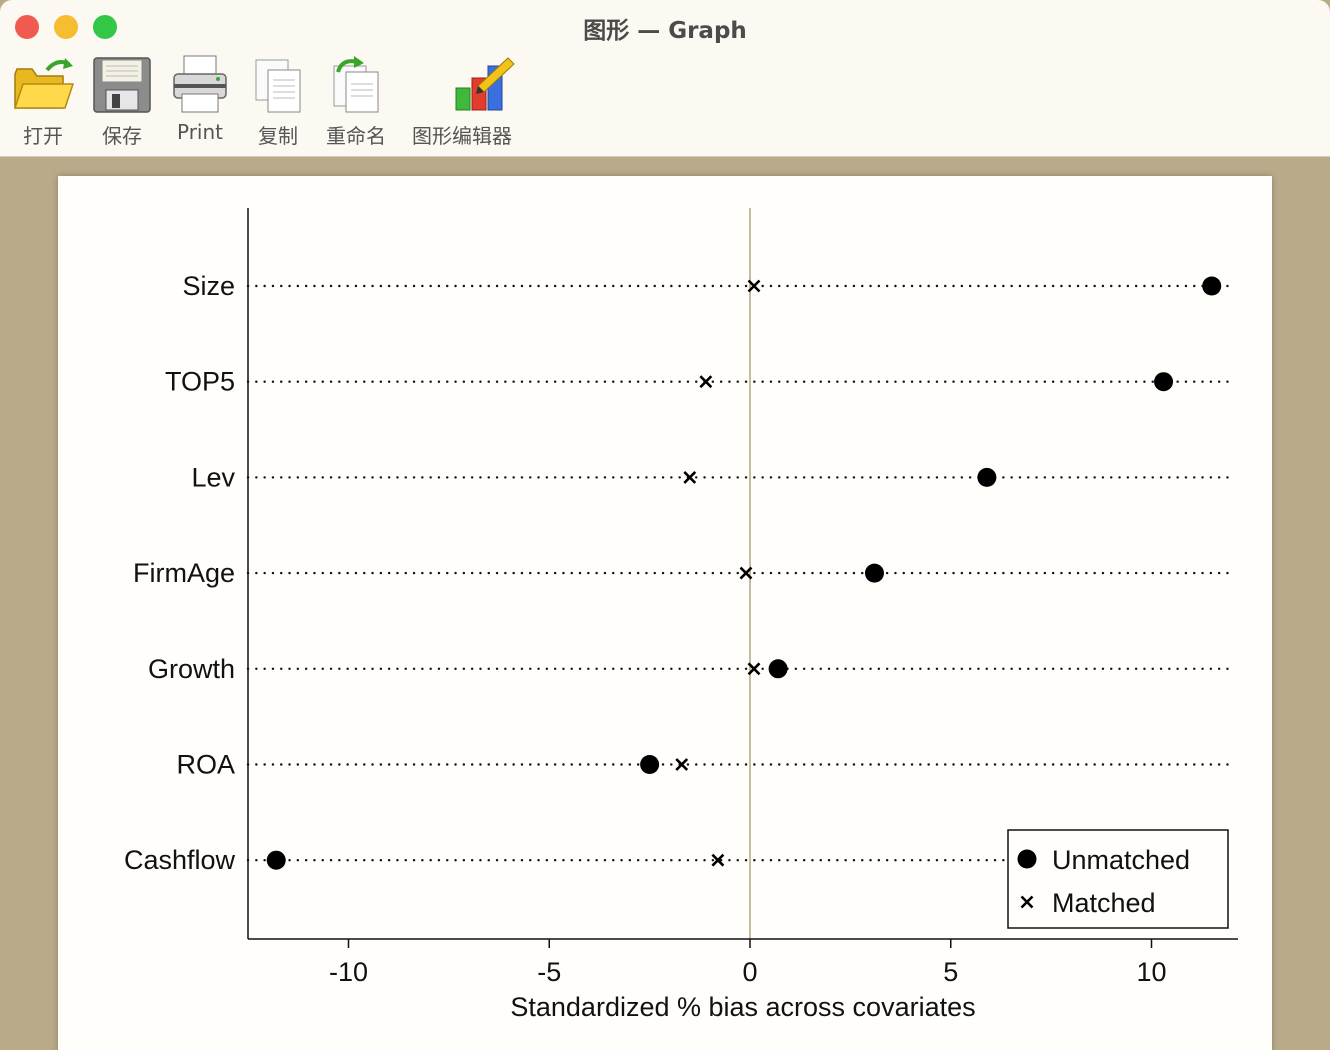 This screenshot has height=1050, width=1330. I want to click on matched-point-top5, so click(706, 382).